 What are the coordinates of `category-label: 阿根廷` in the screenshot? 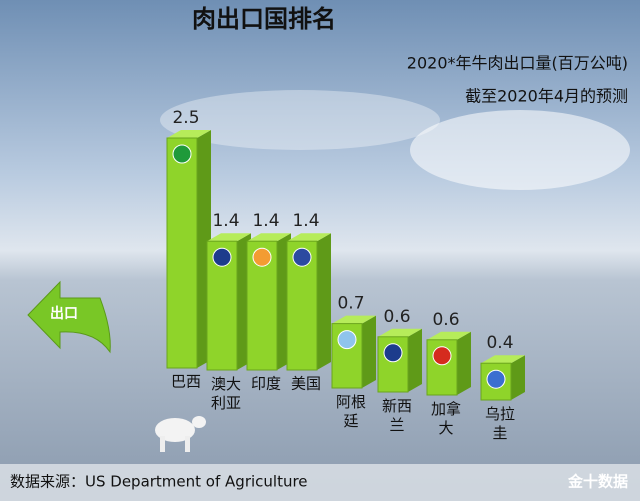 It's located at (351, 411).